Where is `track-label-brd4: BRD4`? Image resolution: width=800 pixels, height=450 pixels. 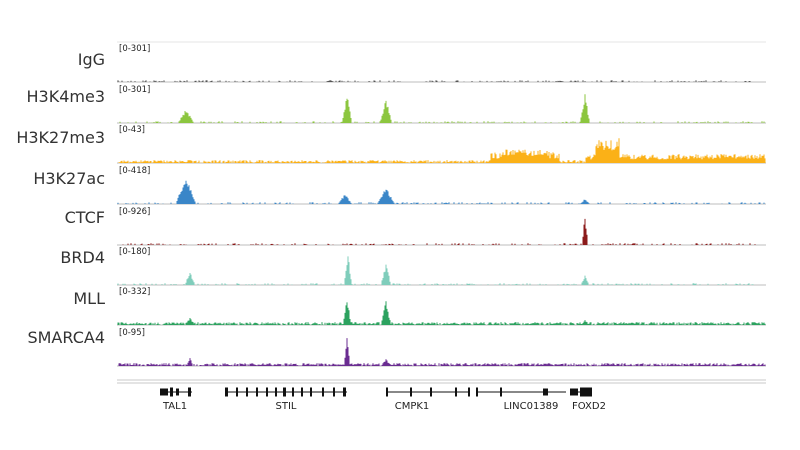 track-label-brd4: BRD4 is located at coordinates (82, 257).